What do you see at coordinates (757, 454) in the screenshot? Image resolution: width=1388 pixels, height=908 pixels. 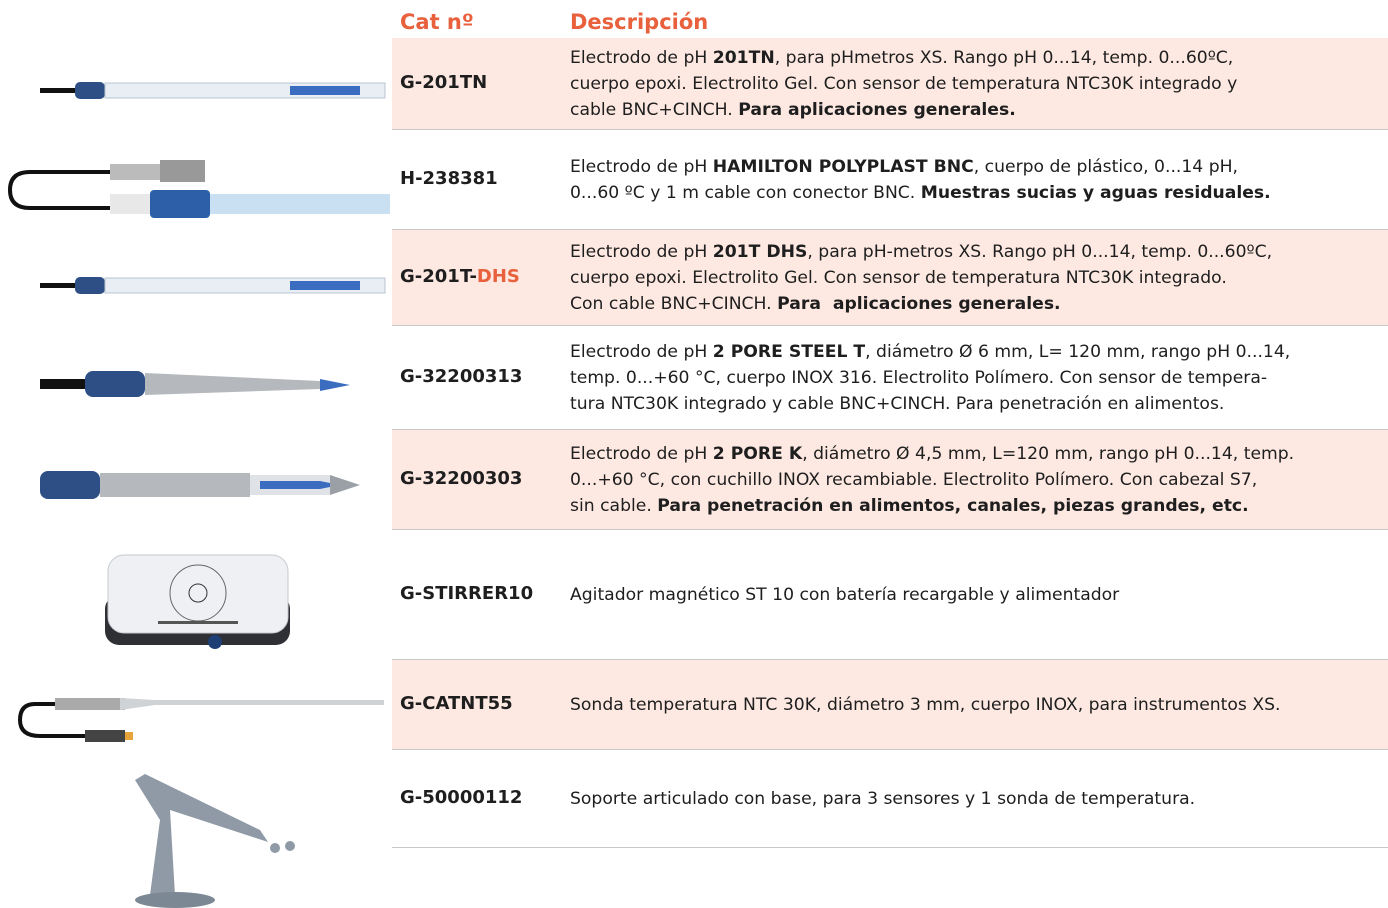 I see `bold-text: 2 PORE K` at bounding box center [757, 454].